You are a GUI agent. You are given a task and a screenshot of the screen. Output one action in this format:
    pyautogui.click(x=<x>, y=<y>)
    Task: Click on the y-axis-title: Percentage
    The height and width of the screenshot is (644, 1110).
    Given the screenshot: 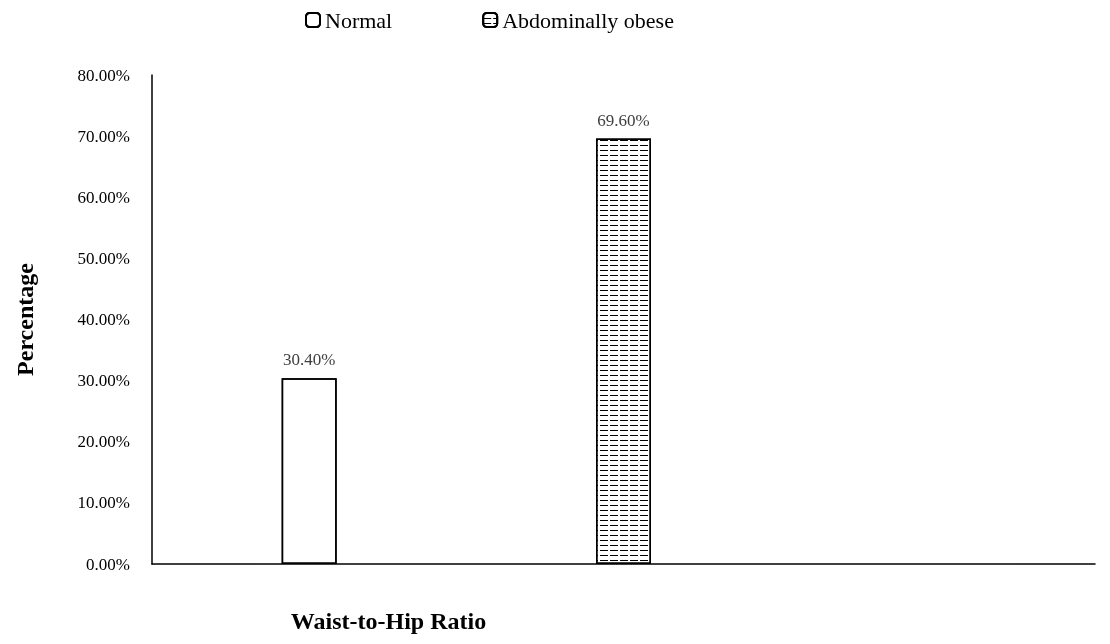 What is the action you would take?
    pyautogui.click(x=25, y=319)
    